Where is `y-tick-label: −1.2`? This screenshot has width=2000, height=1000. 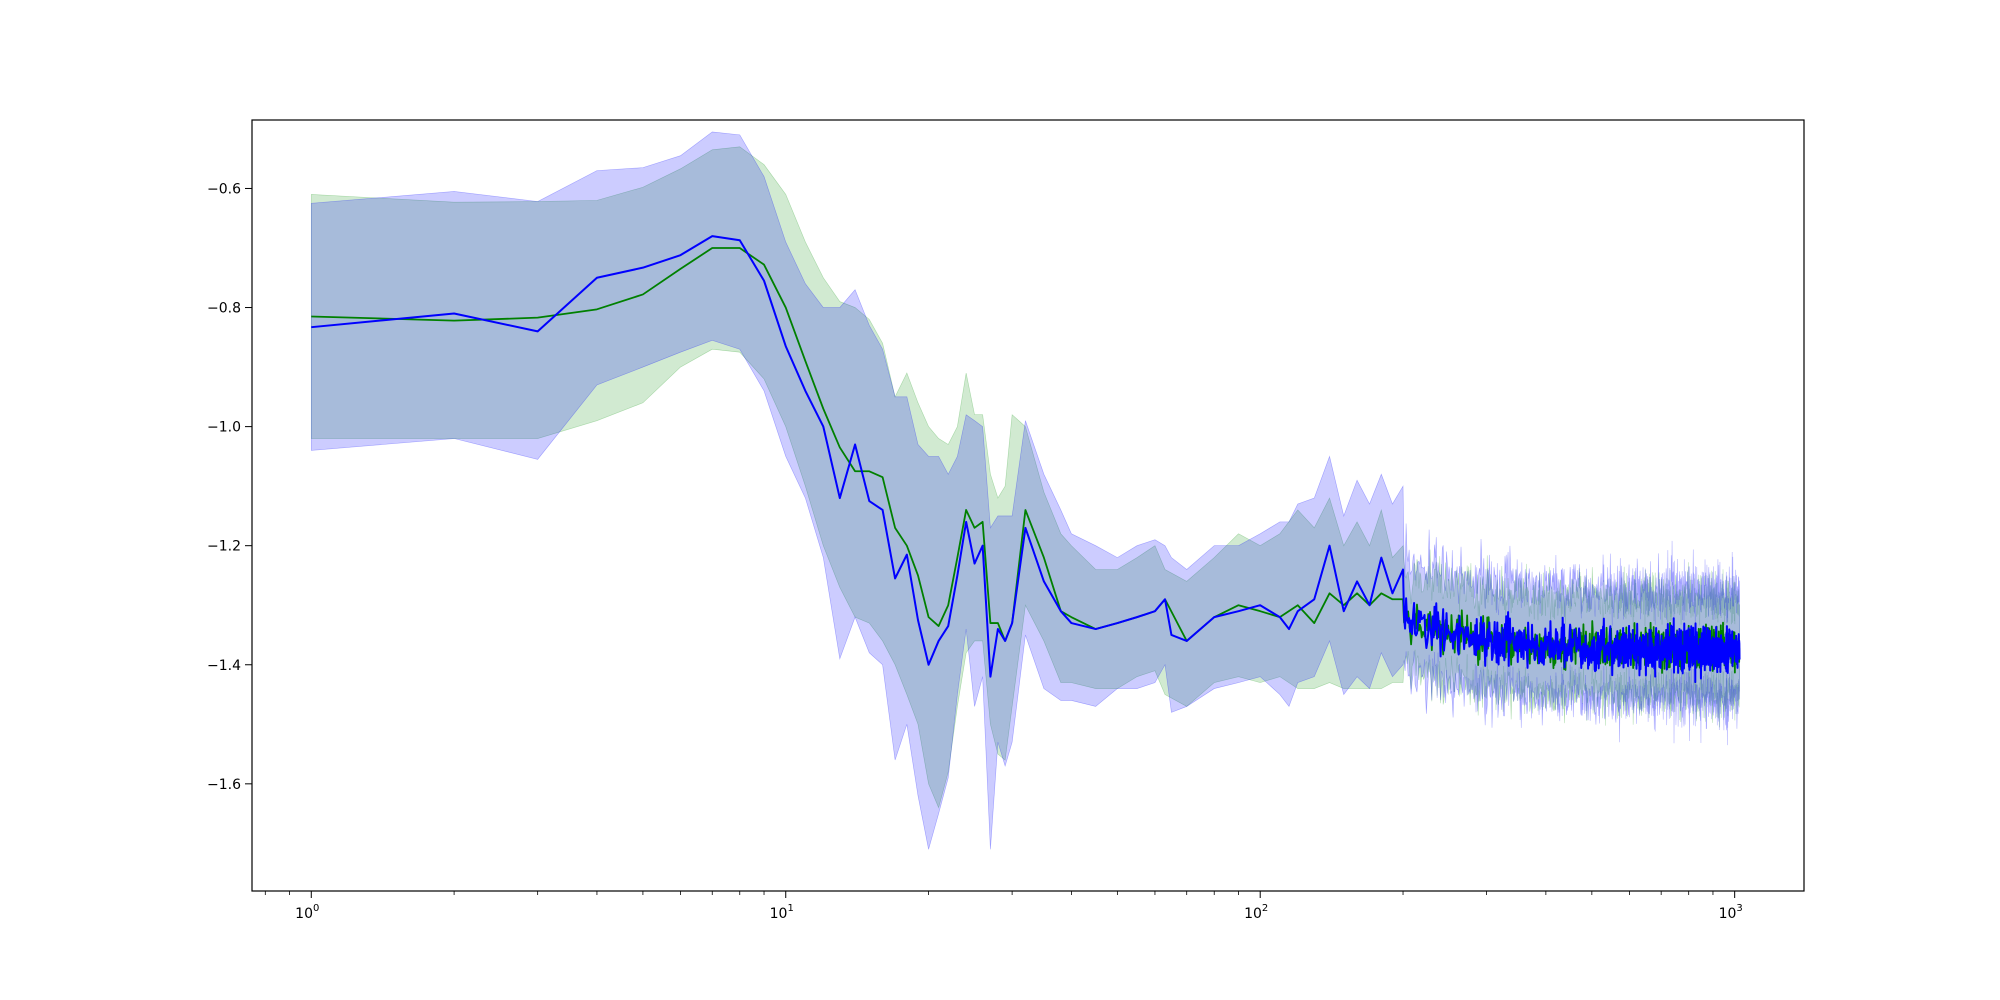
y-tick-label: −1.2 is located at coordinates (224, 547).